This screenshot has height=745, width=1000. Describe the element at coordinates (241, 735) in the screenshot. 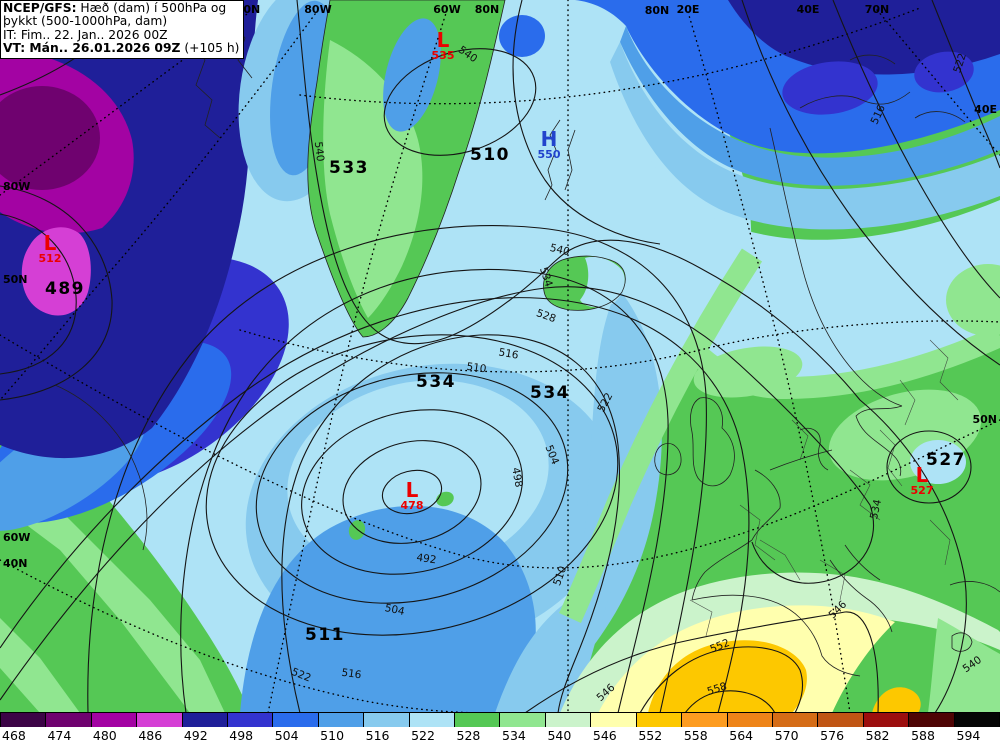

I see `scale-value: 498` at that location.